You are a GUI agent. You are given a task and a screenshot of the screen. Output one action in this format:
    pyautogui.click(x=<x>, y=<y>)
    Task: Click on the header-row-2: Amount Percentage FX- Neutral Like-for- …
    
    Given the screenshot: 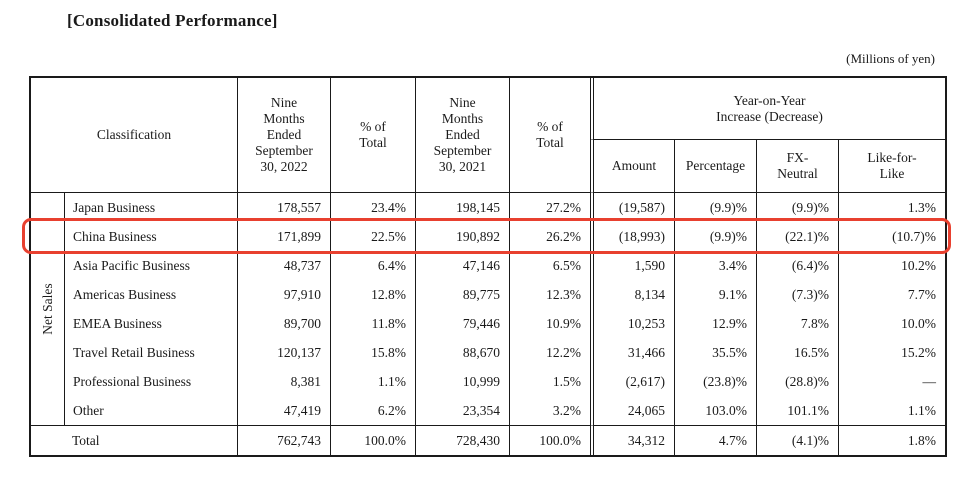 What is the action you would take?
    pyautogui.click(x=488, y=166)
    